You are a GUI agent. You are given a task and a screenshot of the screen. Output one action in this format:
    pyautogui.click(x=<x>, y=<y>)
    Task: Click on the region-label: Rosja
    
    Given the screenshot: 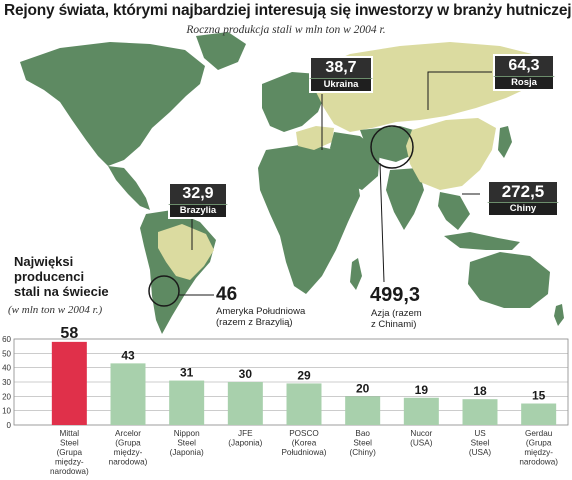 What is the action you would take?
    pyautogui.click(x=524, y=83)
    